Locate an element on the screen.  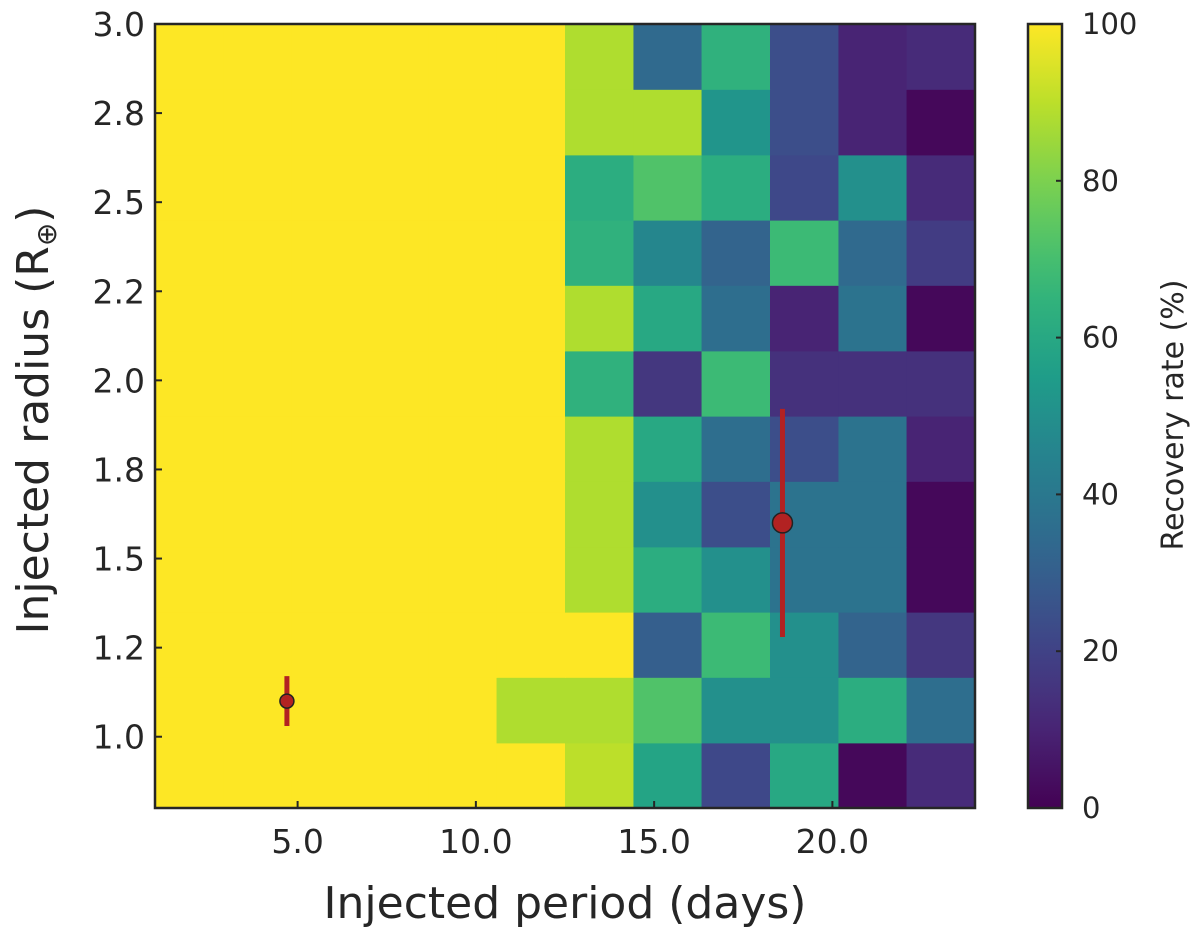
colorbar-label-group: Recovery rate (%) is located at coordinates (1173, 414).